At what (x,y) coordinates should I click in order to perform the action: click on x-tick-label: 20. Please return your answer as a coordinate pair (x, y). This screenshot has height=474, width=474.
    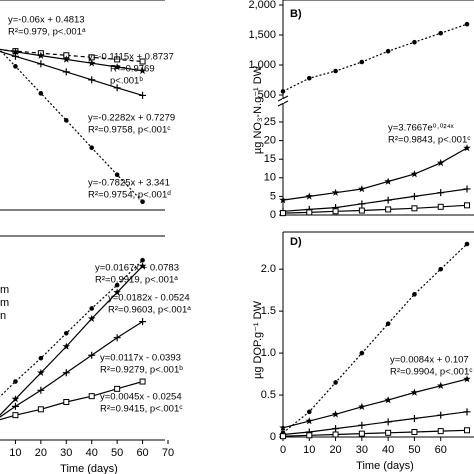
    Looking at the image, I should click on (335, 450).